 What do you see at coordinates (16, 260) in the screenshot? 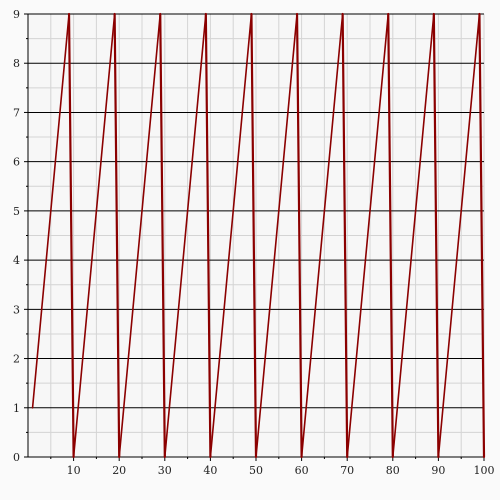
I see `y-tick-label: 4` at bounding box center [16, 260].